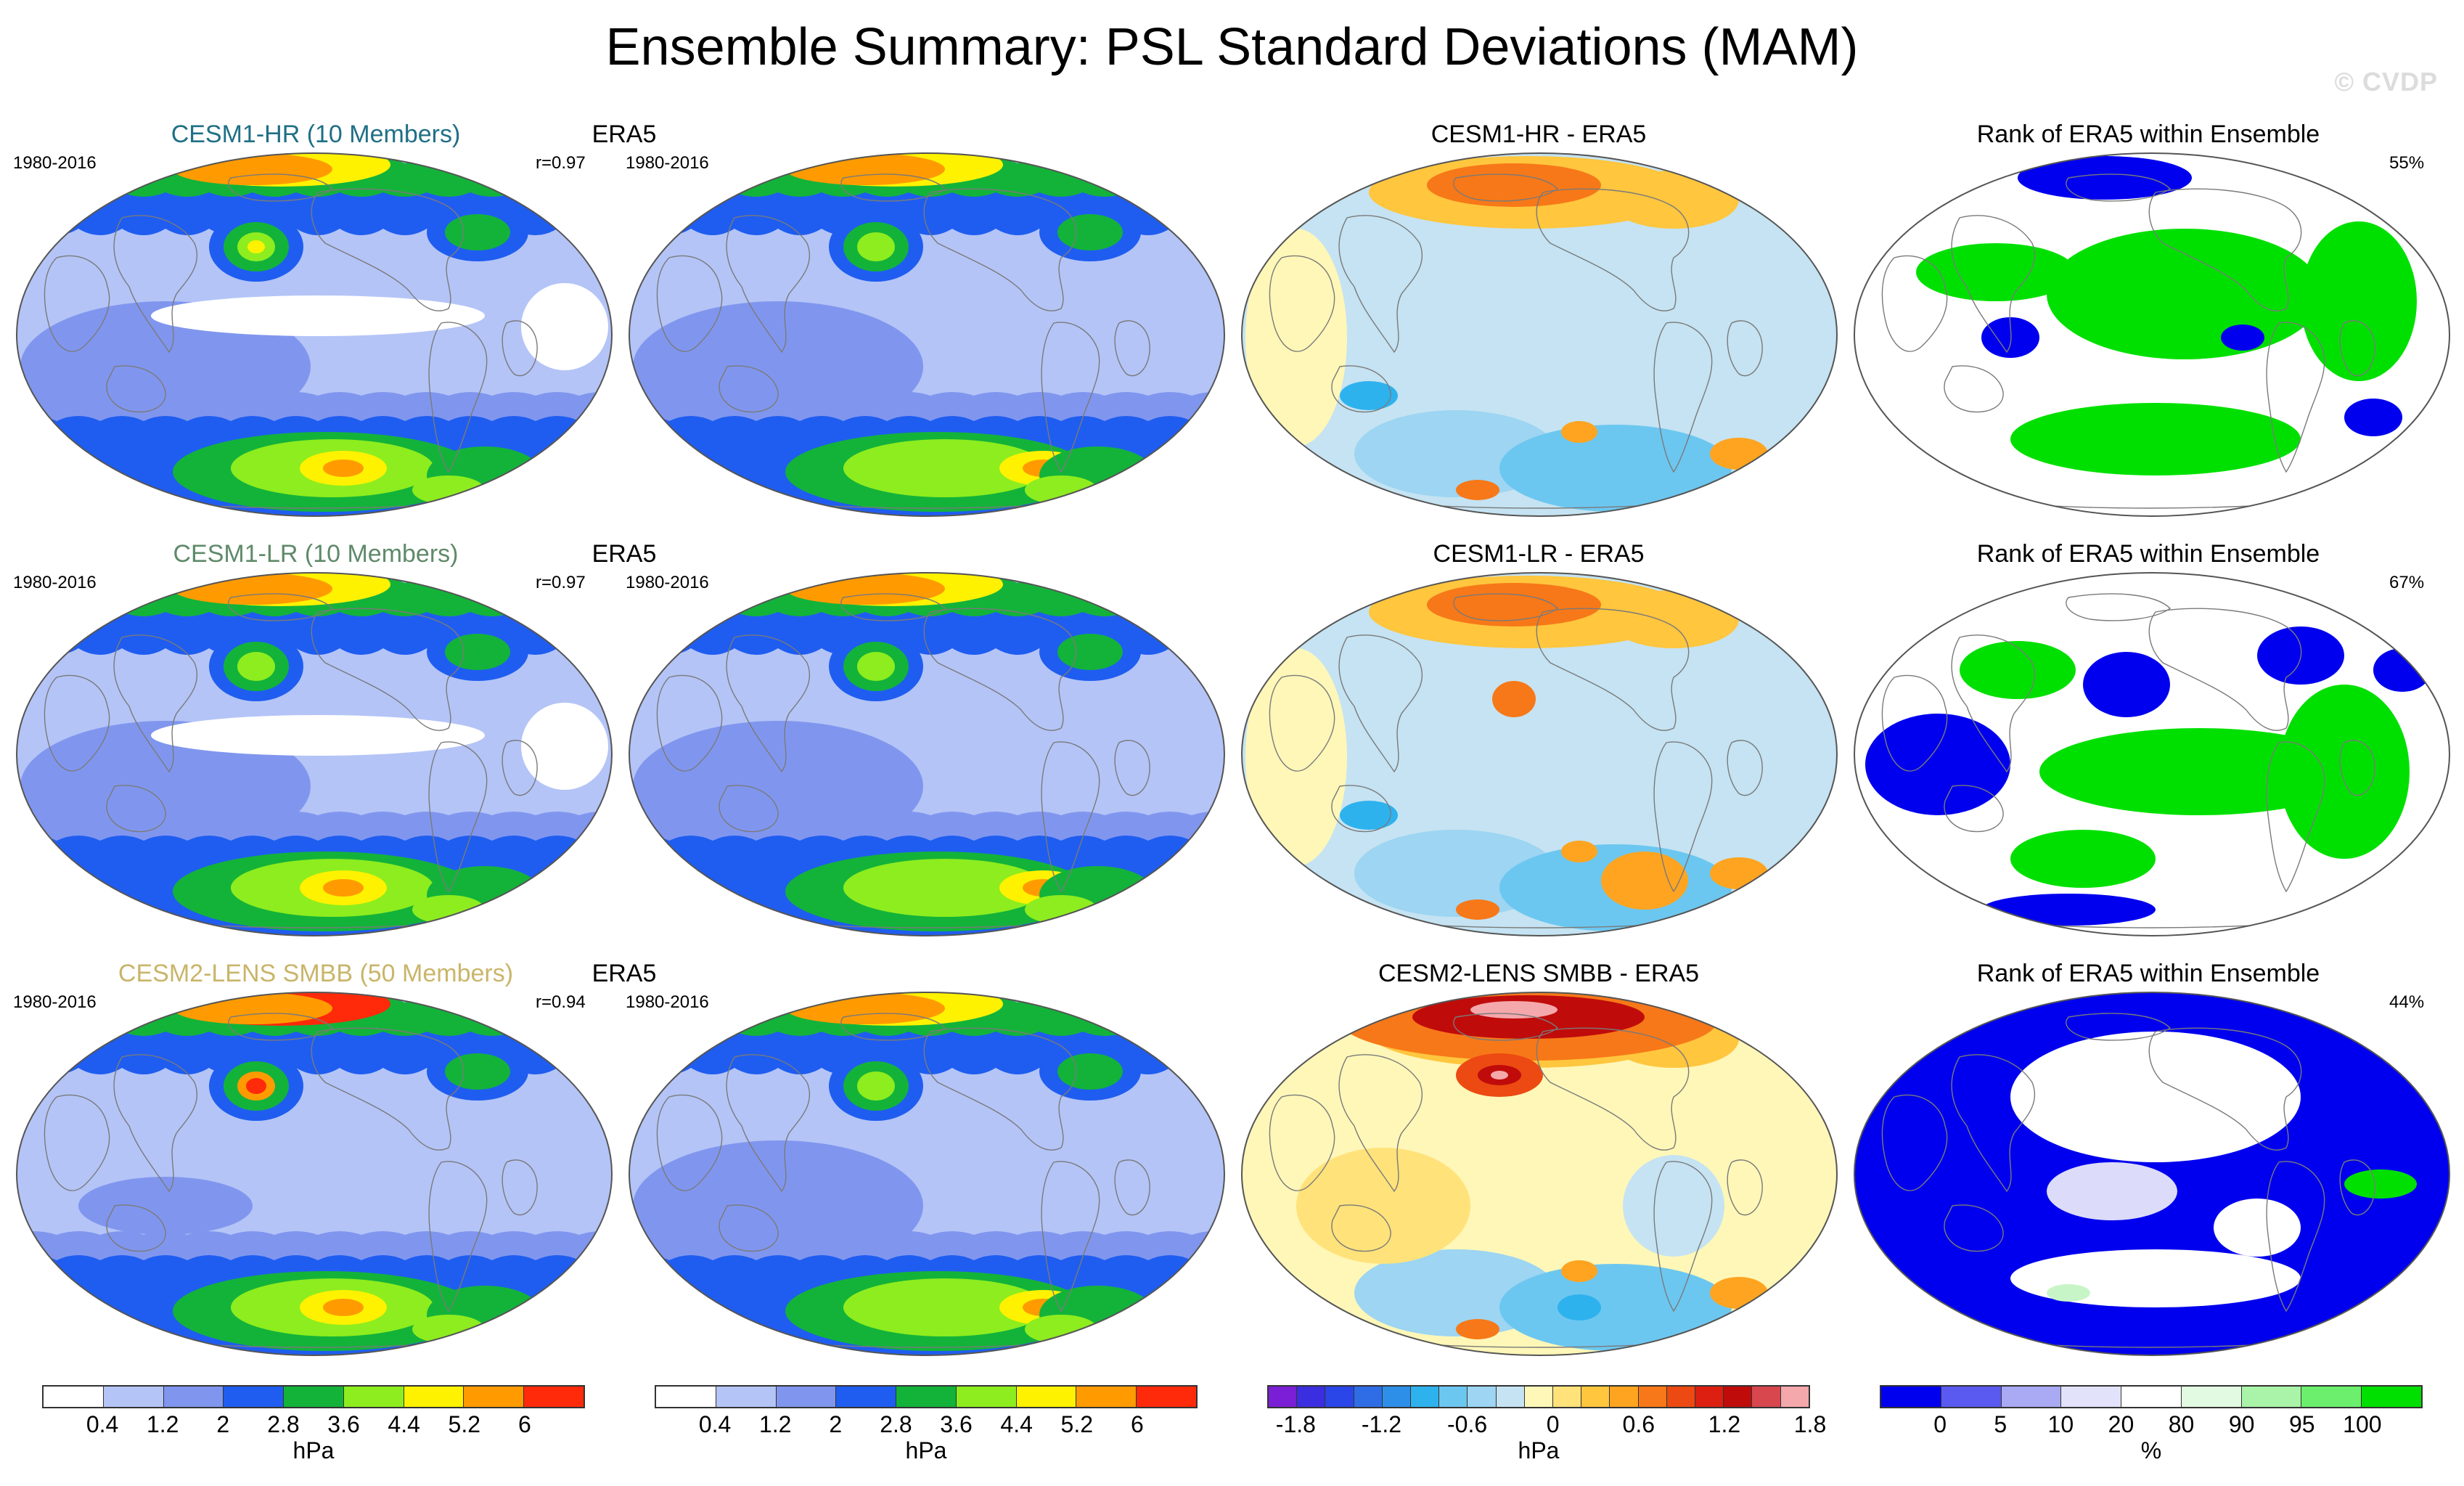 The width and height of the screenshot is (2464, 1486). I want to click on panel-title-ensemble-row2: CESM1-LR (10 Members), so click(316, 554).